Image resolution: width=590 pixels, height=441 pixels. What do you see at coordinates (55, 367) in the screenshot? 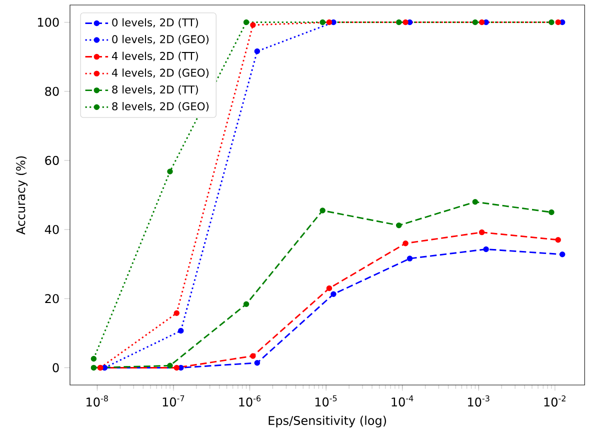
I see `y-tick-label: 0` at bounding box center [55, 367].